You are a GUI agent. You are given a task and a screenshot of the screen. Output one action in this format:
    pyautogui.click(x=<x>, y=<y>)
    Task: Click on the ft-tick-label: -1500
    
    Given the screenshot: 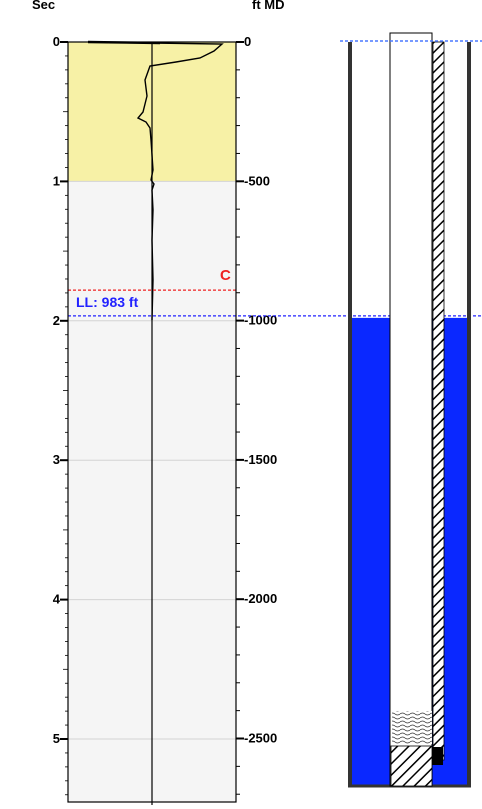 What is the action you would take?
    pyautogui.click(x=260, y=459)
    